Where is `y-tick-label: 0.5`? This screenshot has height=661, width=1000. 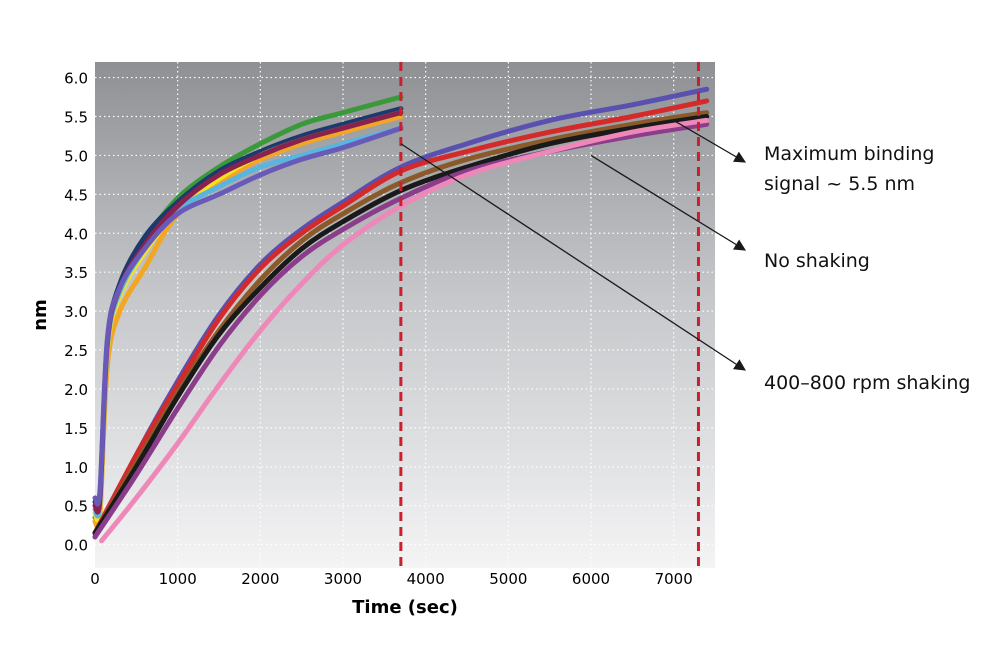
y-tick-label: 0.5 is located at coordinates (76, 507).